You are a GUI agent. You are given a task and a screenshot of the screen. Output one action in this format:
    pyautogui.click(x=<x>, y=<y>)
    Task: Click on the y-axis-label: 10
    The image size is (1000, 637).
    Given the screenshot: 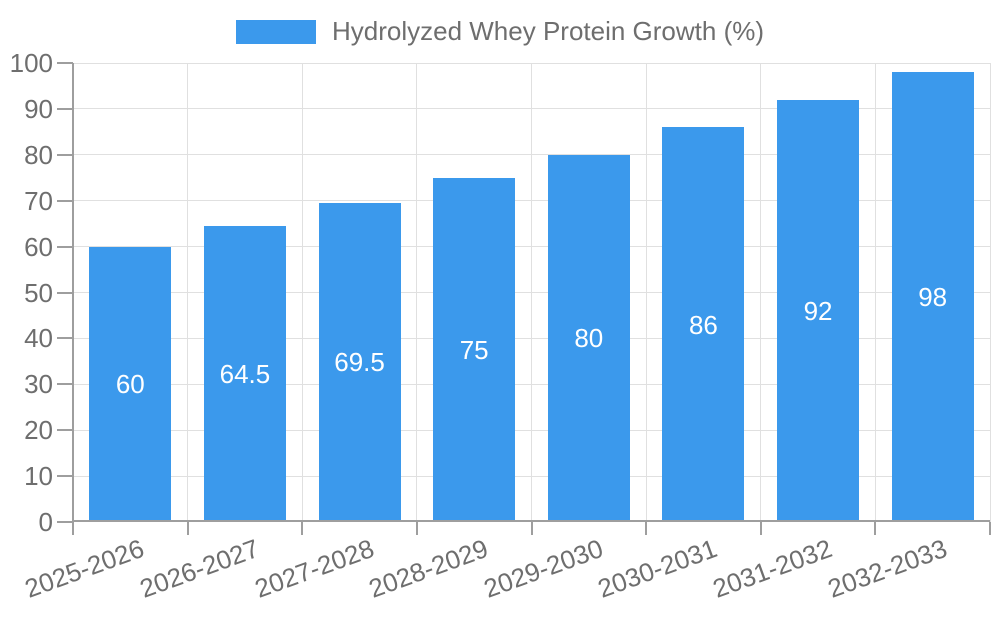 What is the action you would take?
    pyautogui.click(x=38, y=476)
    